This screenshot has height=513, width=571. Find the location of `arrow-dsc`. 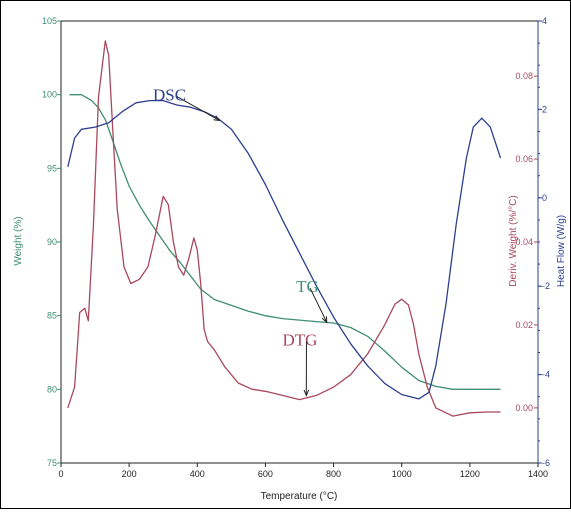

arrow-dsc is located at coordinates (198, 109).